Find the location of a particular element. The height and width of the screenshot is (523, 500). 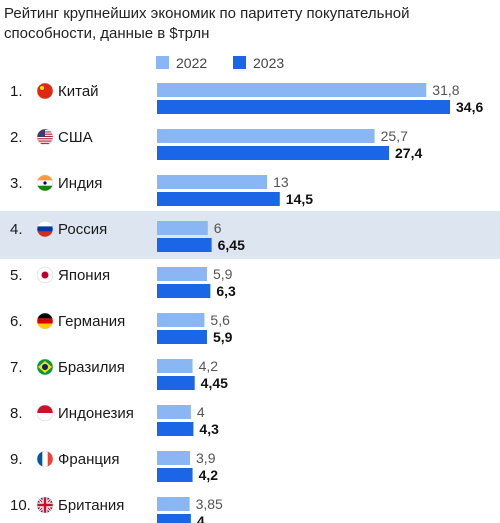

country-label: Индонезия is located at coordinates (96, 413).